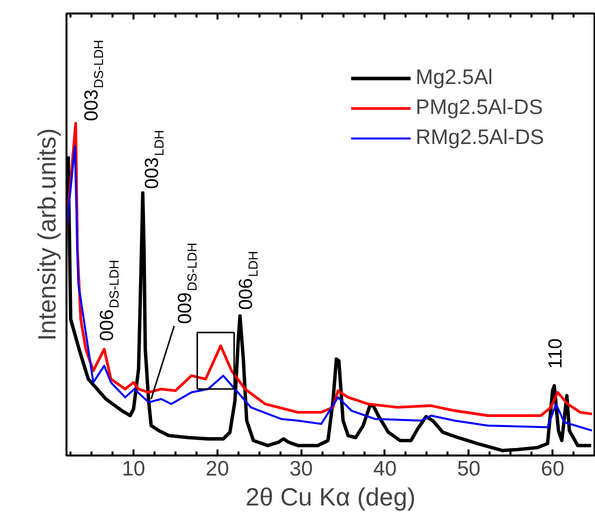 The image size is (595, 529). What do you see at coordinates (187, 283) in the screenshot?
I see `annotation: 009DS-LDH` at bounding box center [187, 283].